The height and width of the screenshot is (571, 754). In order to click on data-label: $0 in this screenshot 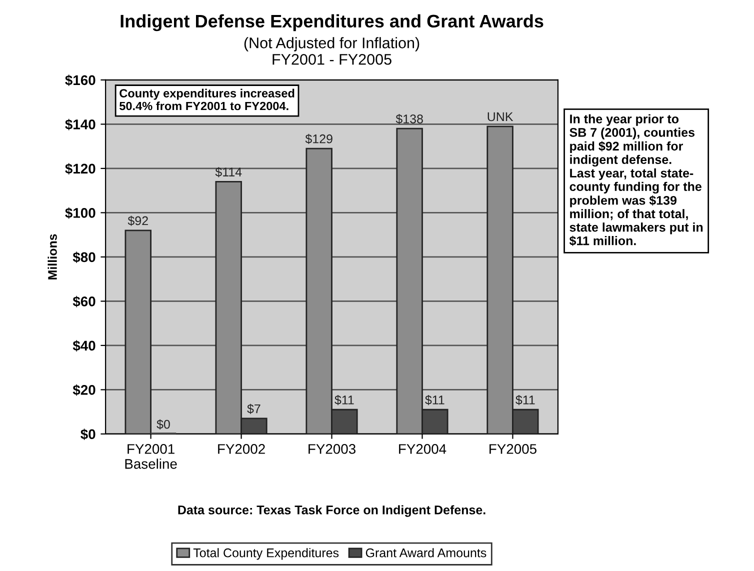, I will do `click(163, 424)`.